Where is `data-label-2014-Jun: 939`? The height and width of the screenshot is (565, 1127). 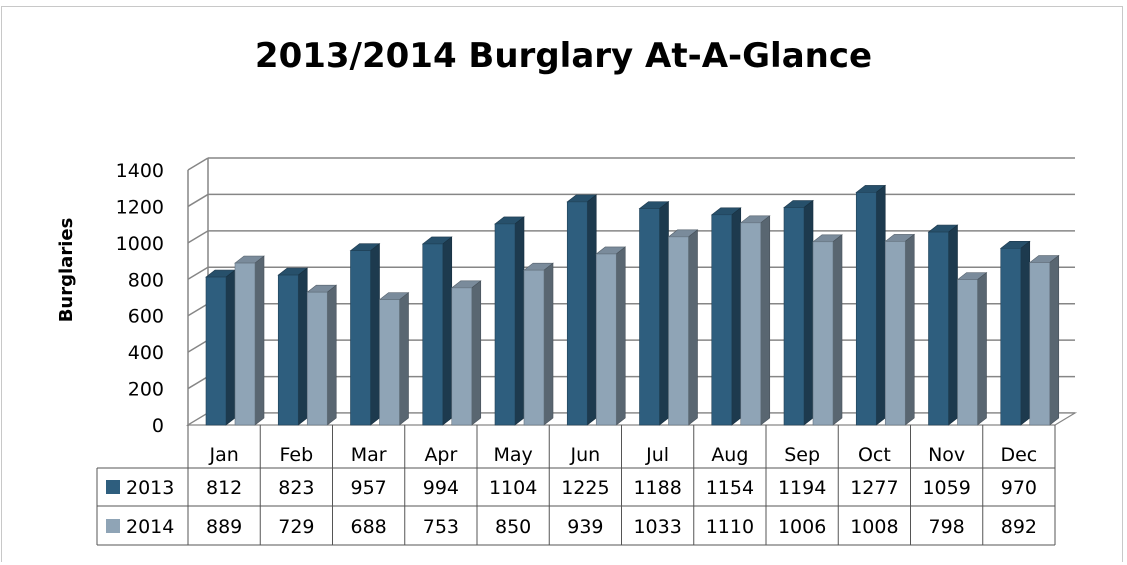
data-label-2014-Jun: 939 is located at coordinates (585, 527).